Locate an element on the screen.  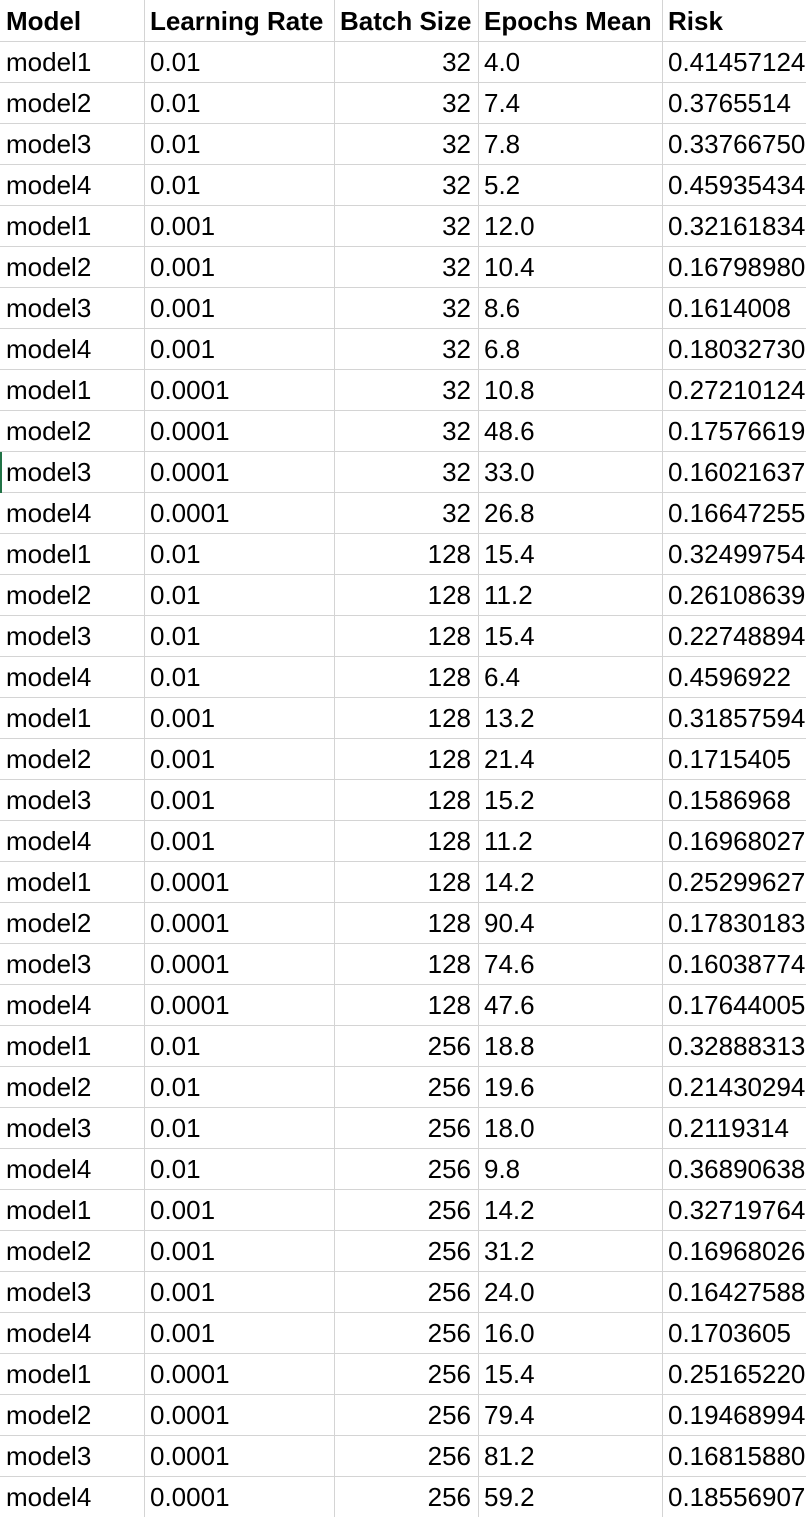
cell-risk: 0.25299627 is located at coordinates (734, 882).